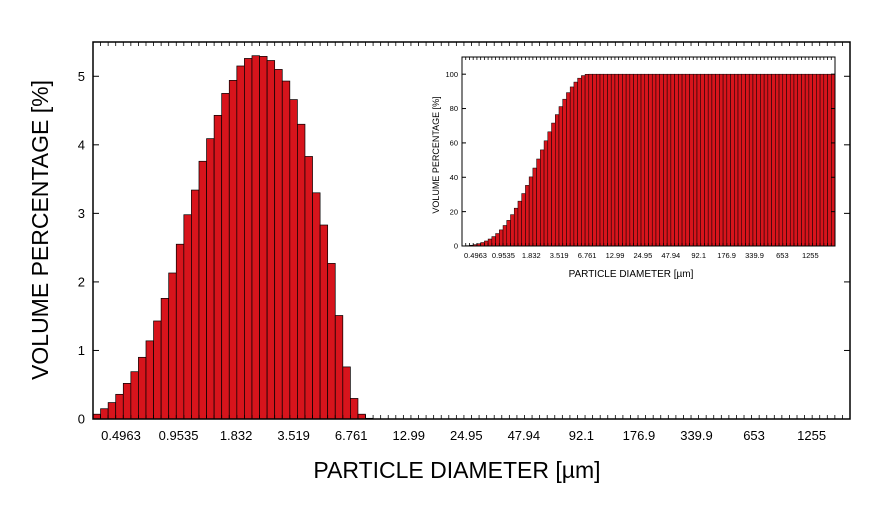  What do you see at coordinates (81, 76) in the screenshot?
I see `main-y-tick-label: 5` at bounding box center [81, 76].